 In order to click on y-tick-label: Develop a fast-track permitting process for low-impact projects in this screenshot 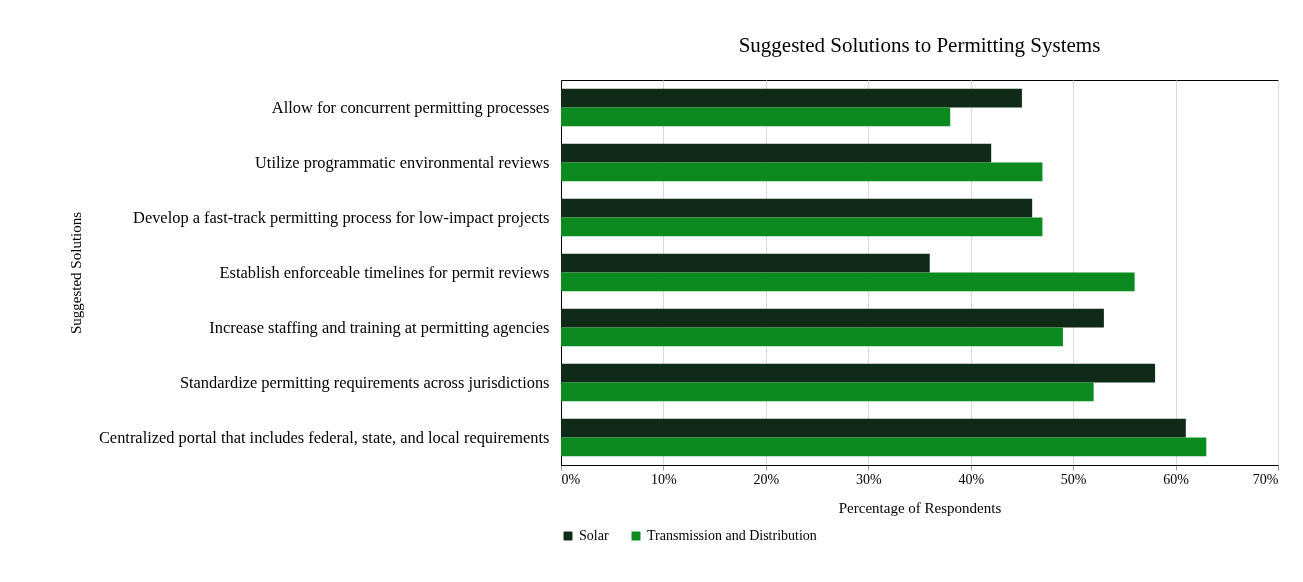, I will do `click(341, 217)`.